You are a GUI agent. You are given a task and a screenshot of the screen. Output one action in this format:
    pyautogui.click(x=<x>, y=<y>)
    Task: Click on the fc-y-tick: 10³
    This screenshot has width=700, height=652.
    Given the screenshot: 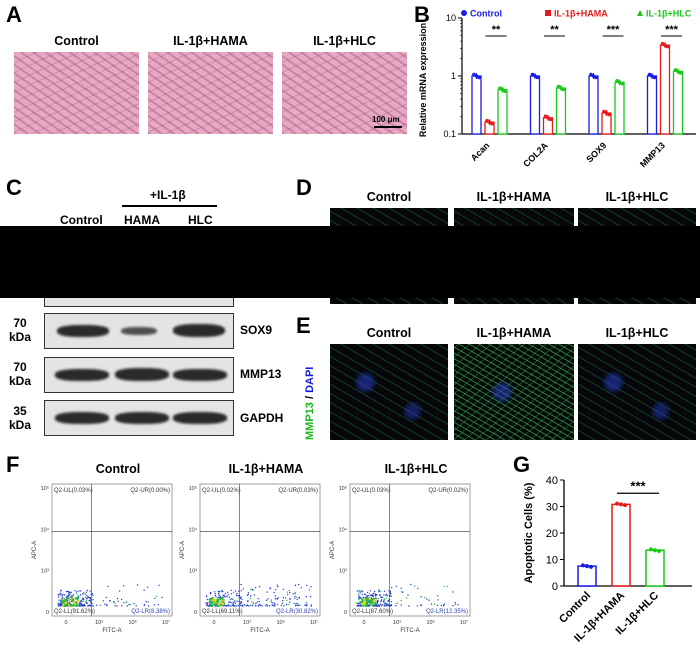 What is the action you would take?
    pyautogui.click(x=45, y=572)
    